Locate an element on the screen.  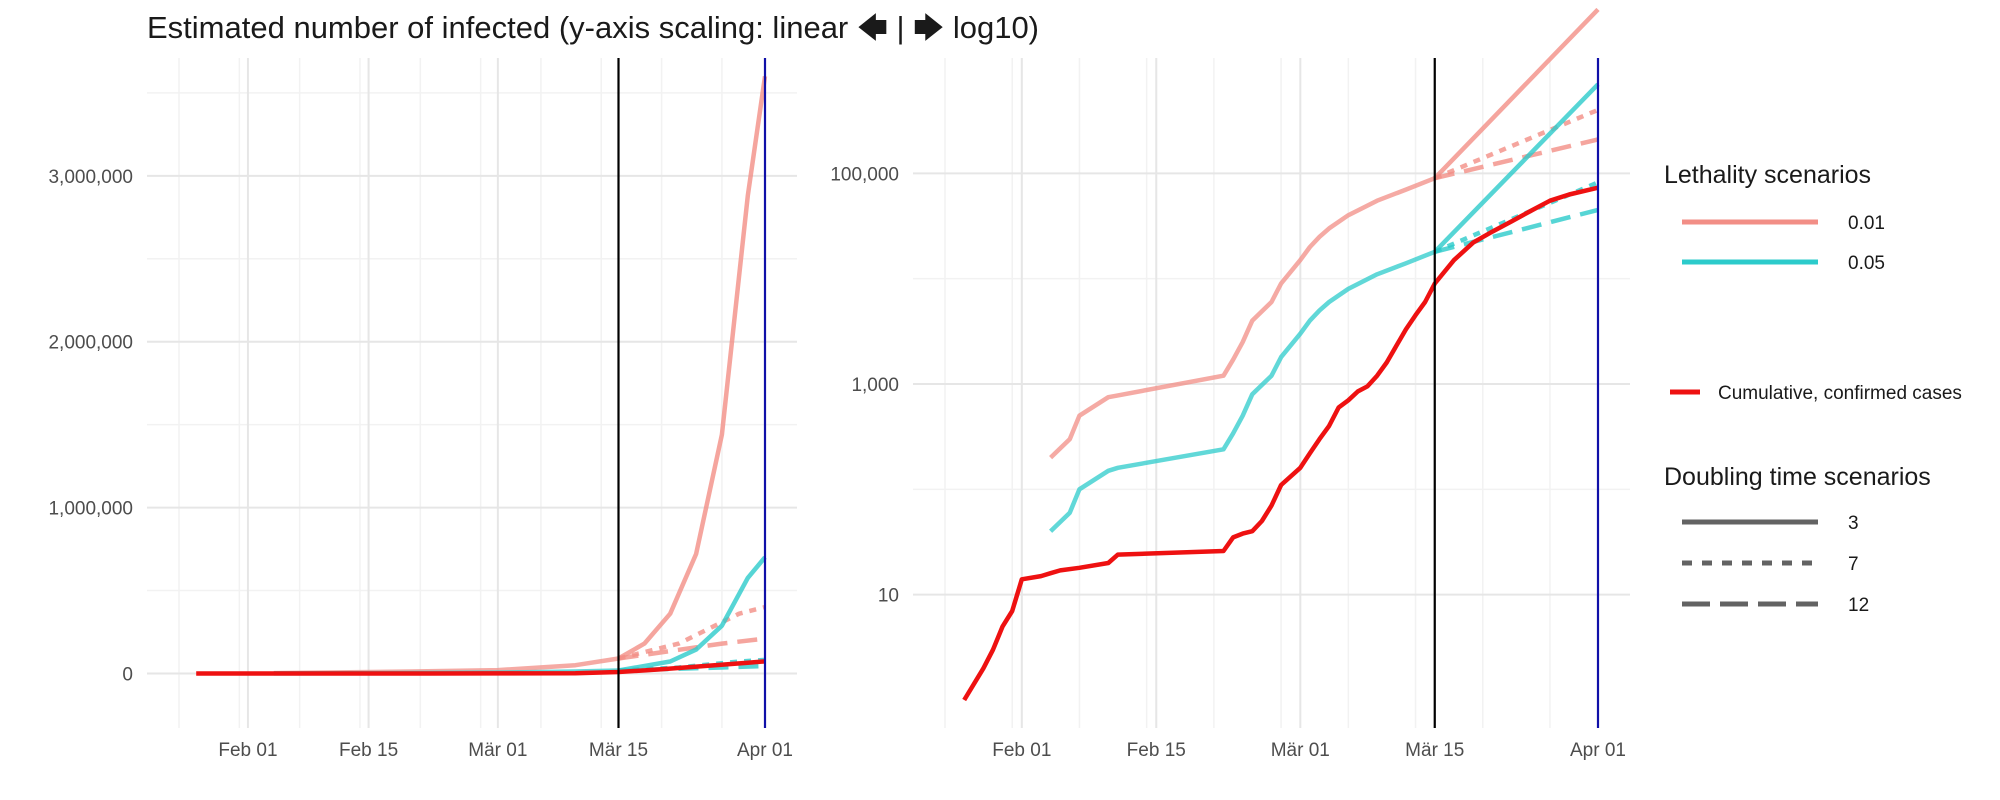
legend-label-doubling: 7 is located at coordinates (1853, 564).